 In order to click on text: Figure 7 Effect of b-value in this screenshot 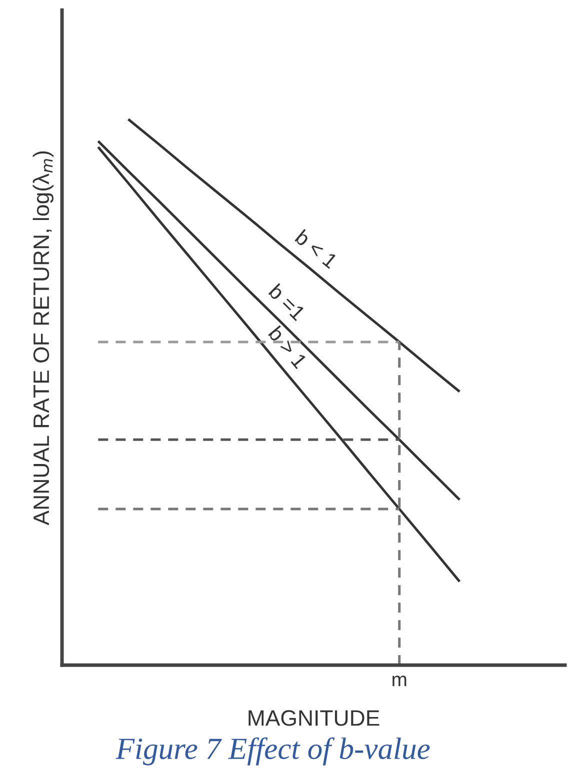, I will do `click(273, 751)`.